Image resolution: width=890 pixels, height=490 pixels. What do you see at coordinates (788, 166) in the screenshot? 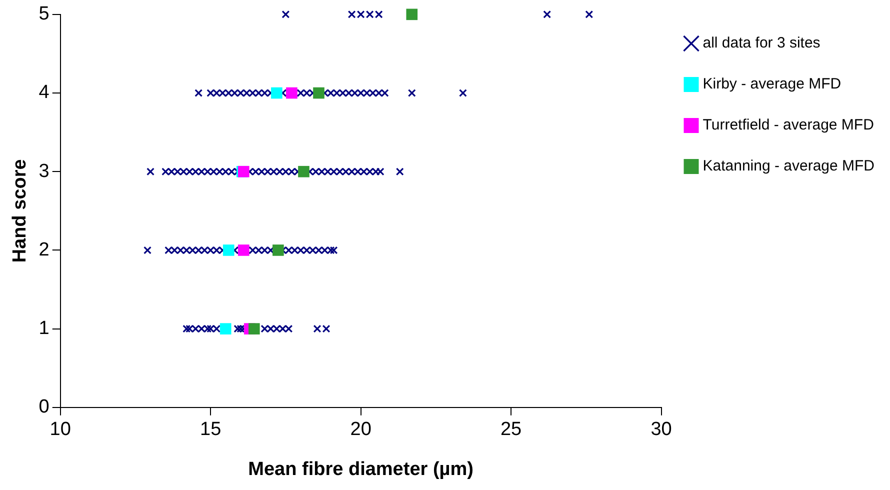
I see `legend-label: Katanning - average MFD` at bounding box center [788, 166].